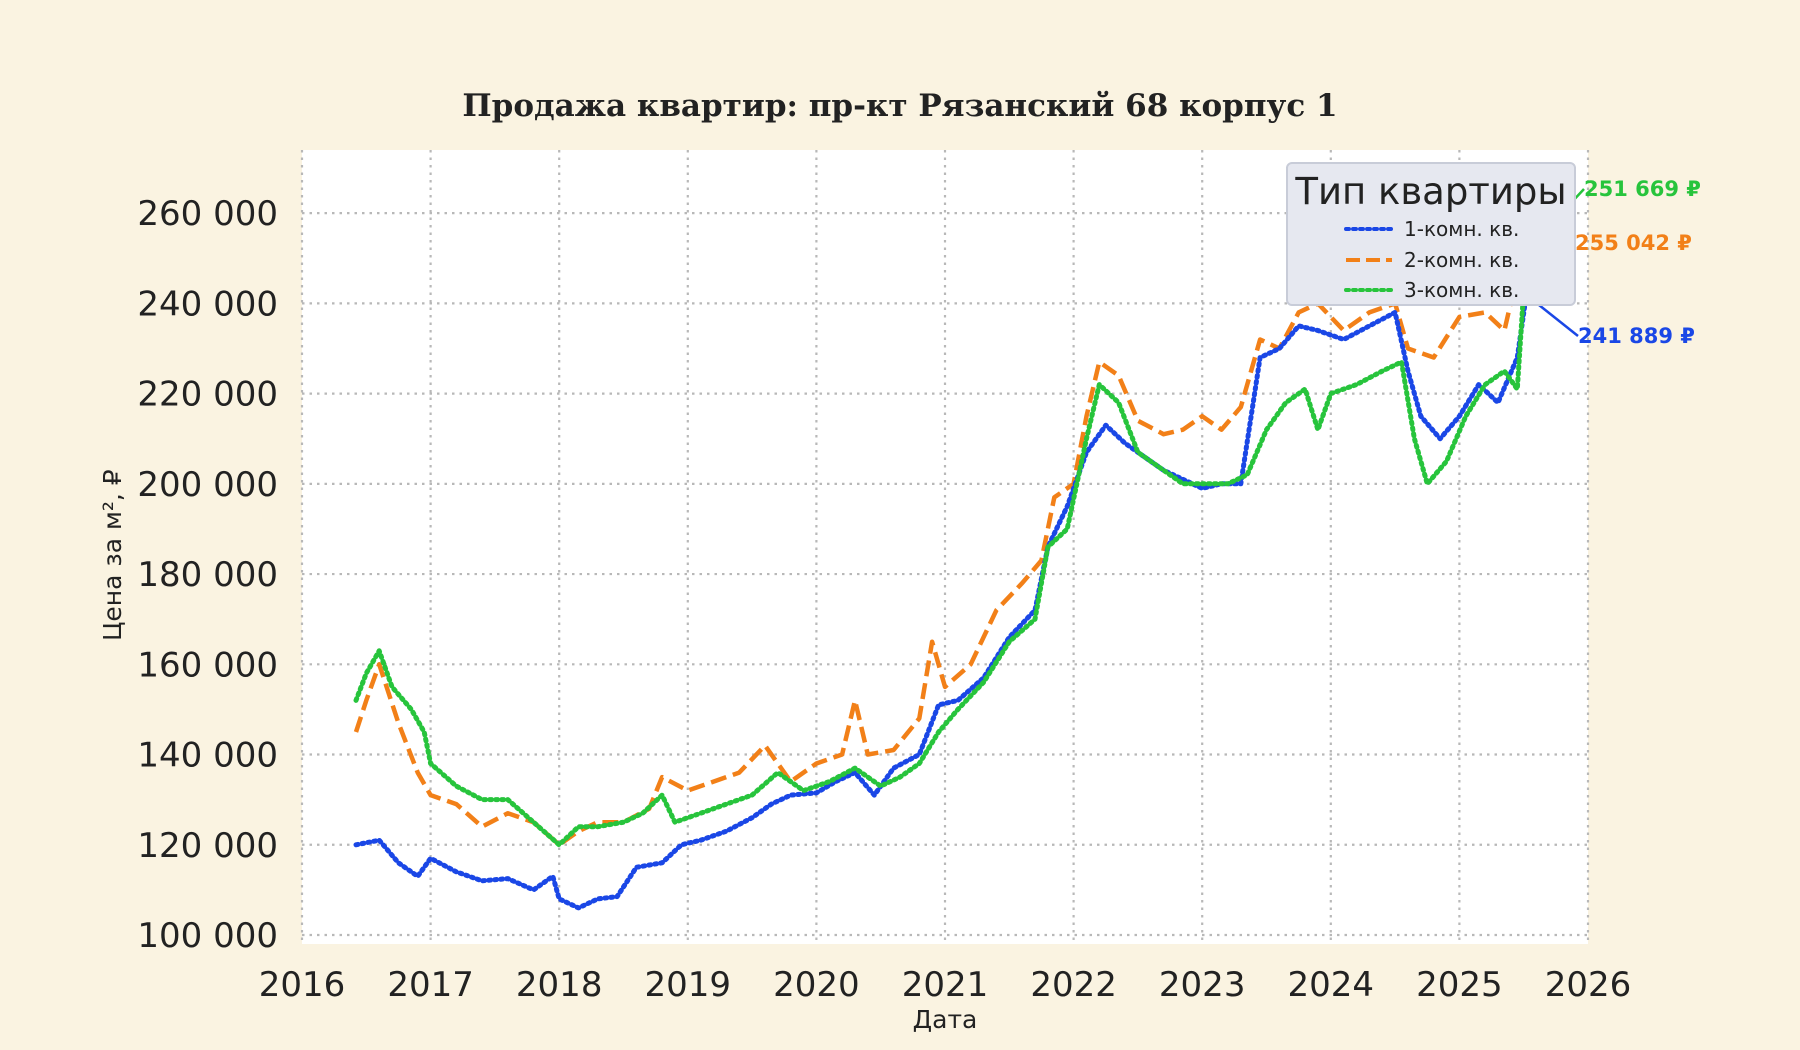  What do you see at coordinates (945, 1019) in the screenshot?
I see `x-axis-label: Дата` at bounding box center [945, 1019].